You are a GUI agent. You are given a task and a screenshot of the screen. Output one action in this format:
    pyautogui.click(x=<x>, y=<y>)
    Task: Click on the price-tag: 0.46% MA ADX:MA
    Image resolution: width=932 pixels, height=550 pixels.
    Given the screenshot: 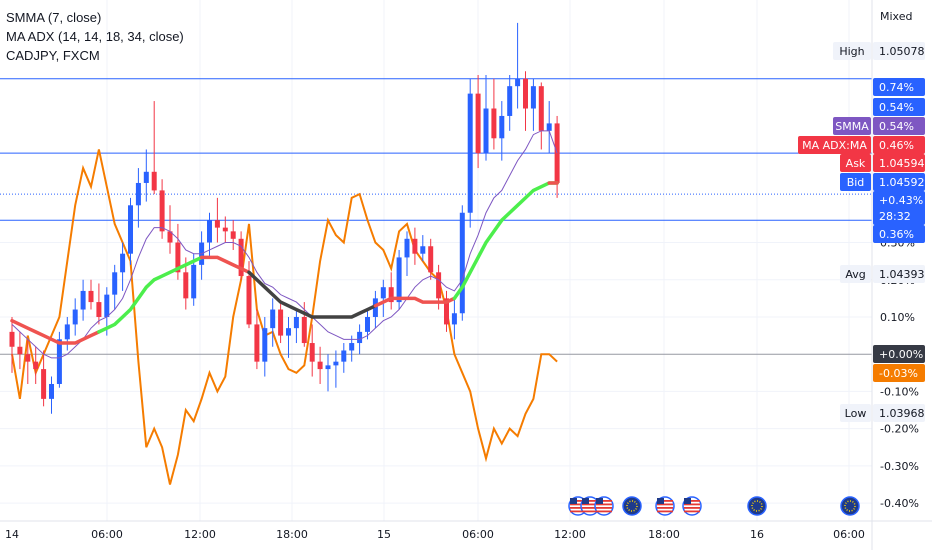 What is the action you would take?
    pyautogui.click(x=861, y=145)
    